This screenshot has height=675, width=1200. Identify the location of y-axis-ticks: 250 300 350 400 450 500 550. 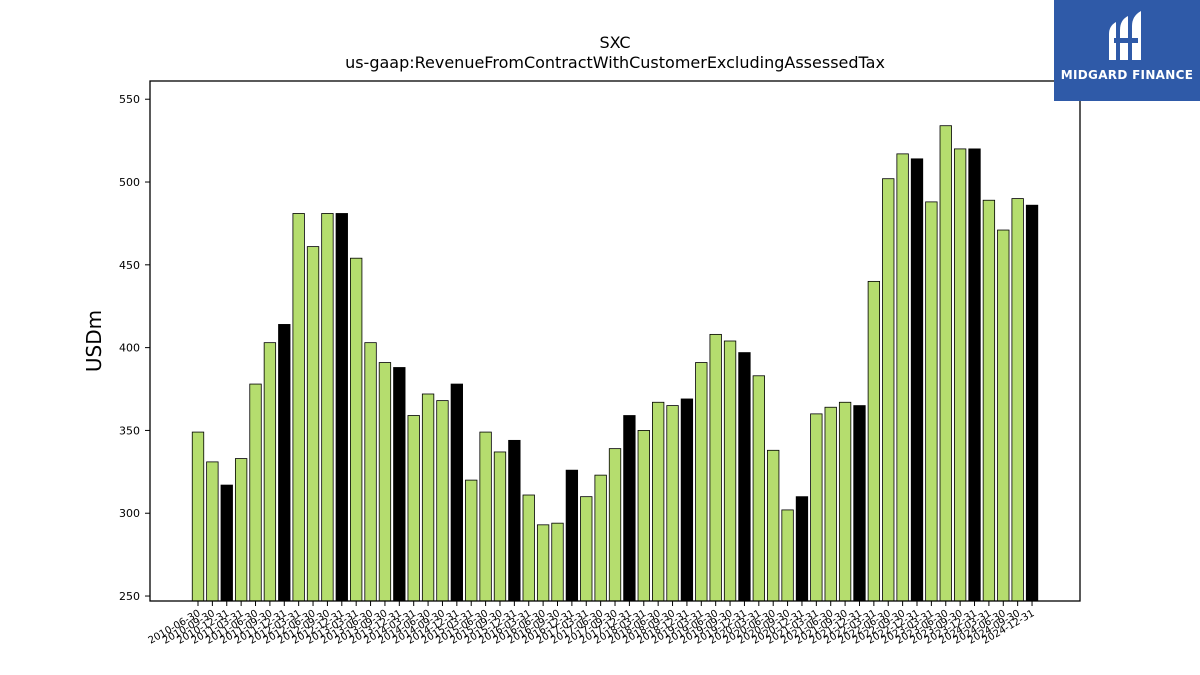
(134, 348).